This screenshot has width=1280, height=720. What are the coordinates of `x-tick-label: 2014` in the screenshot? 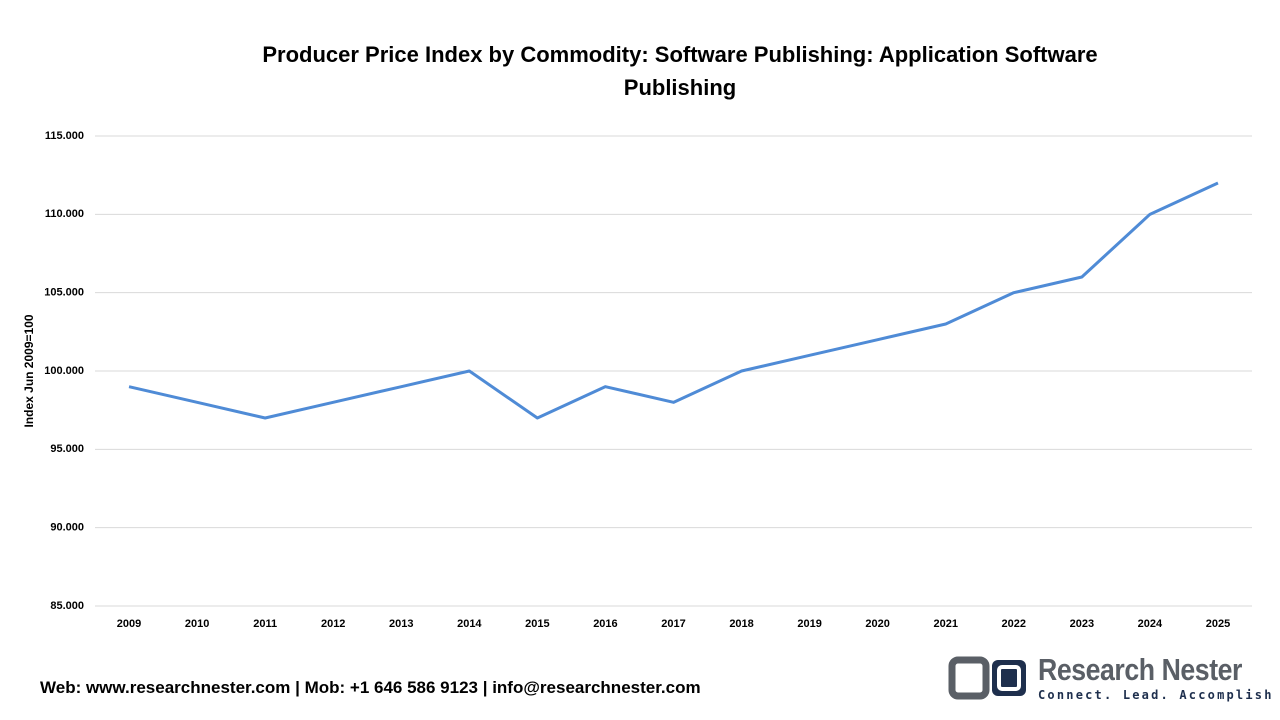 It's located at (469, 624).